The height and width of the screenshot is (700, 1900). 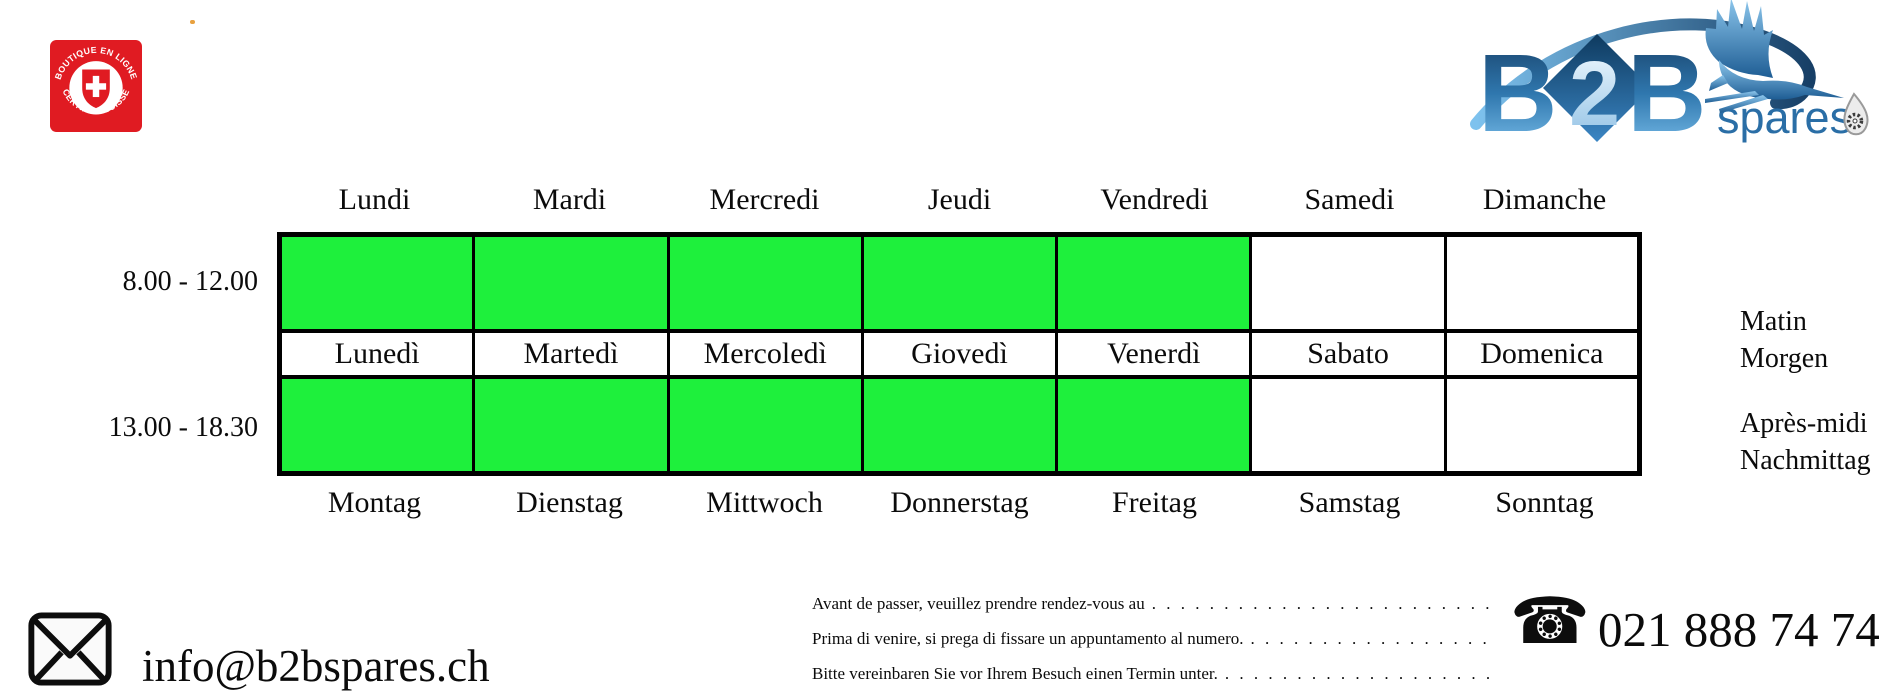 What do you see at coordinates (1348, 425) in the screenshot?
I see `cell-afternoon-saturday` at bounding box center [1348, 425].